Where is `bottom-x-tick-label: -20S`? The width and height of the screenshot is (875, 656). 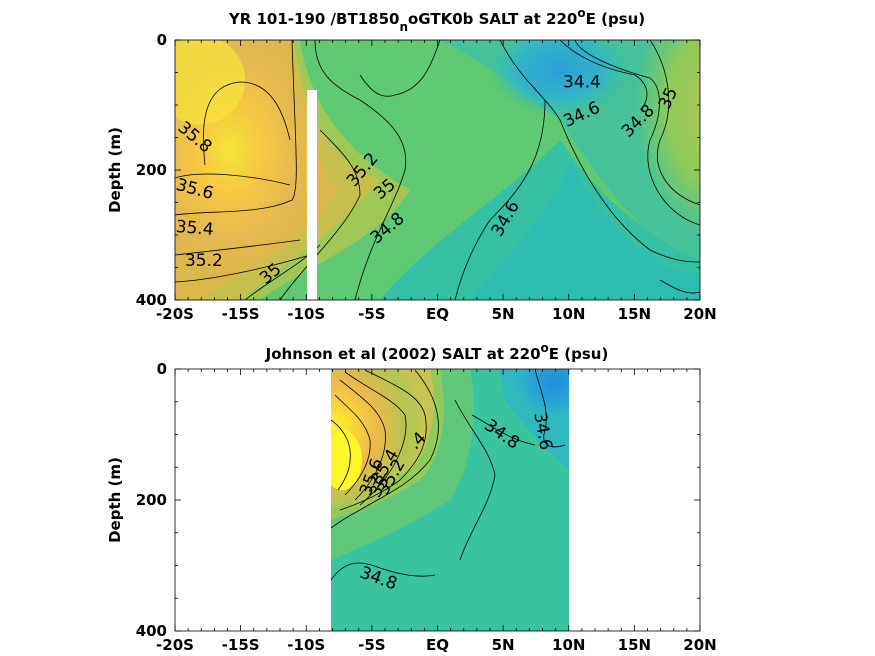 bottom-x-tick-label: -20S is located at coordinates (175, 645).